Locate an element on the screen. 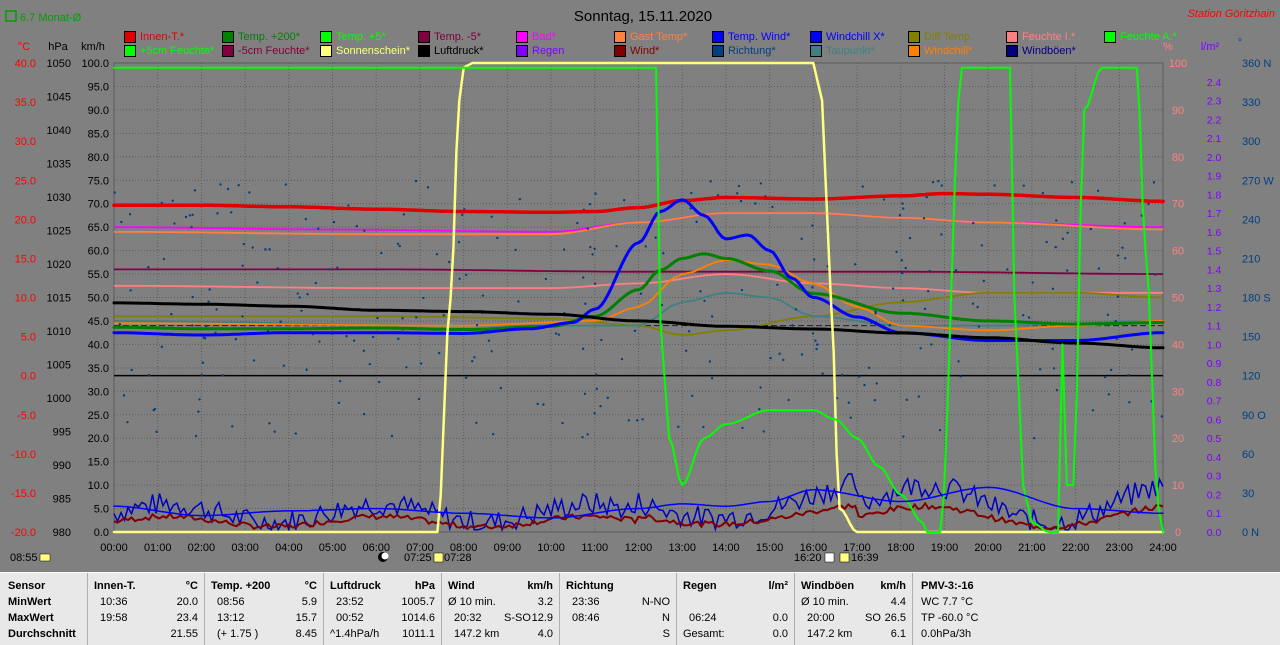 This screenshot has height=645, width=1280. x-tick-label: 24:00 is located at coordinates (1163, 548).